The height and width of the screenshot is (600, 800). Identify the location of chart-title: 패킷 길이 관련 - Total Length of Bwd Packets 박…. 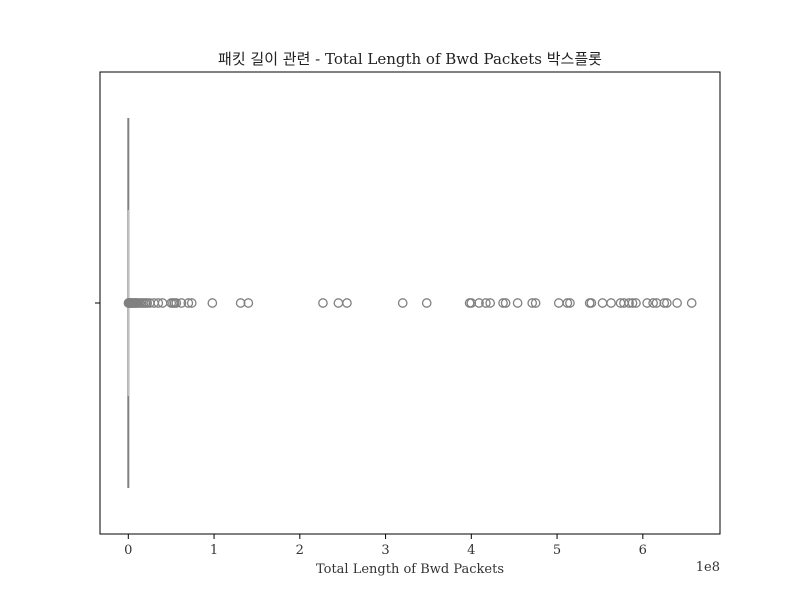
(410, 59).